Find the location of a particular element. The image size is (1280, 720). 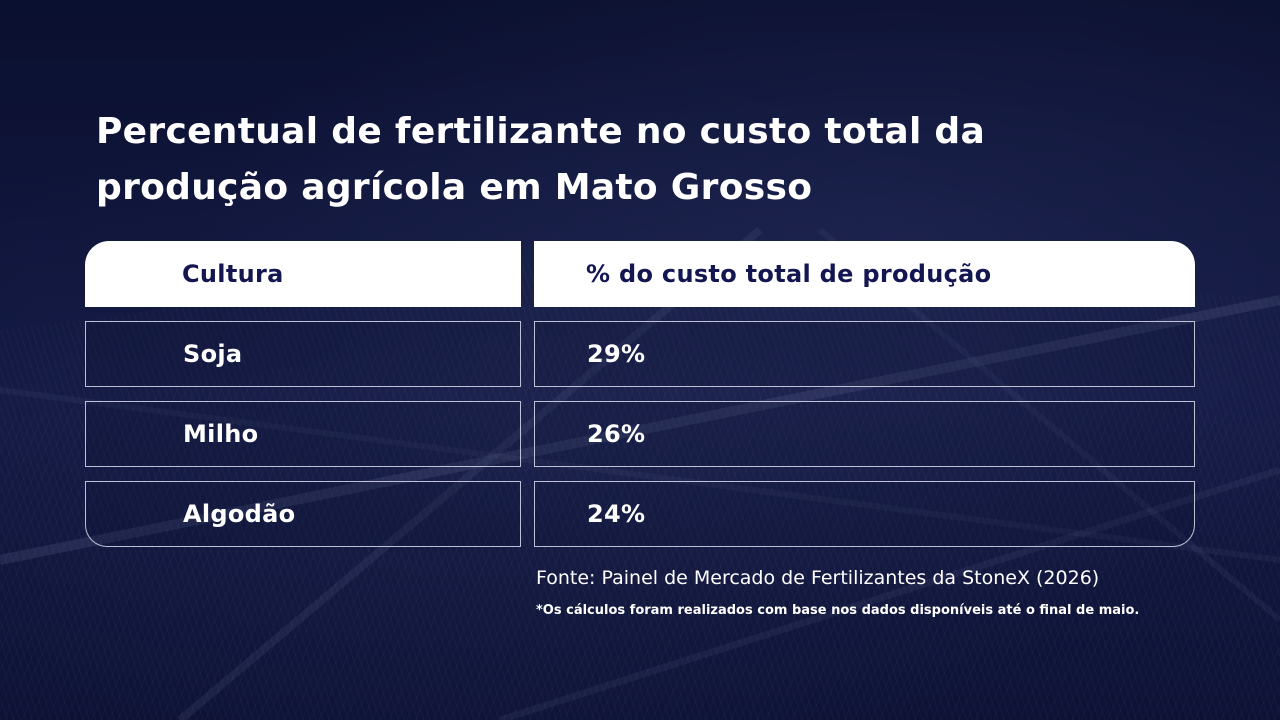

column-header-percentual: % do custo total de produção is located at coordinates (864, 274).